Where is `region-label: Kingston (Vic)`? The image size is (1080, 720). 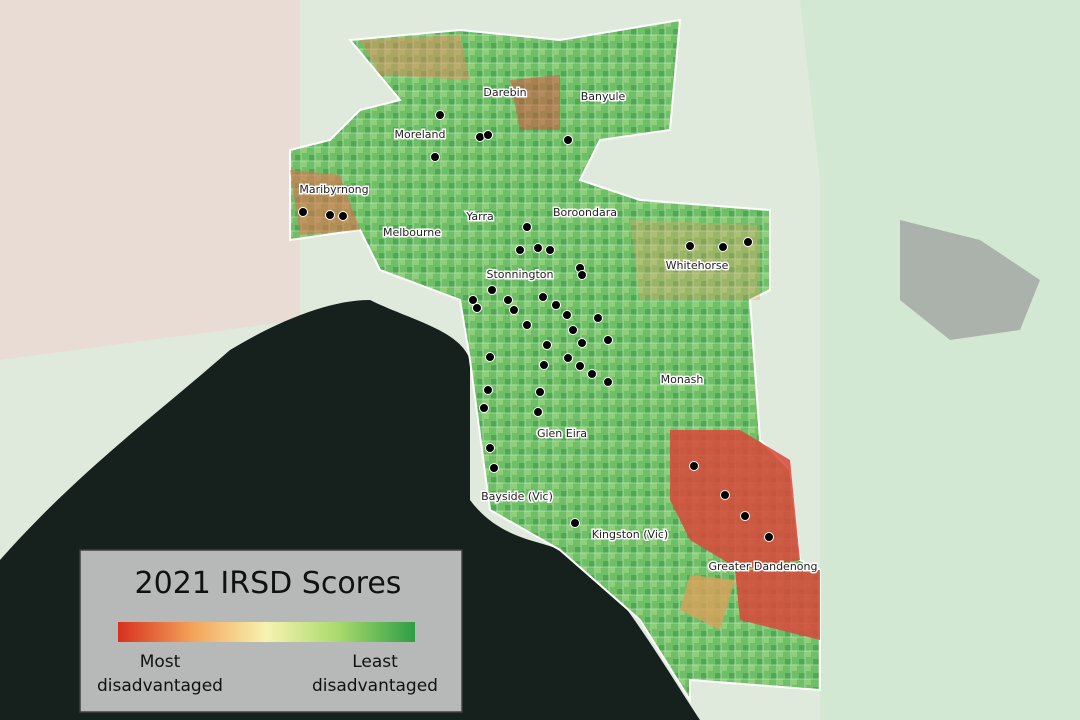 region-label: Kingston (Vic) is located at coordinates (630, 534).